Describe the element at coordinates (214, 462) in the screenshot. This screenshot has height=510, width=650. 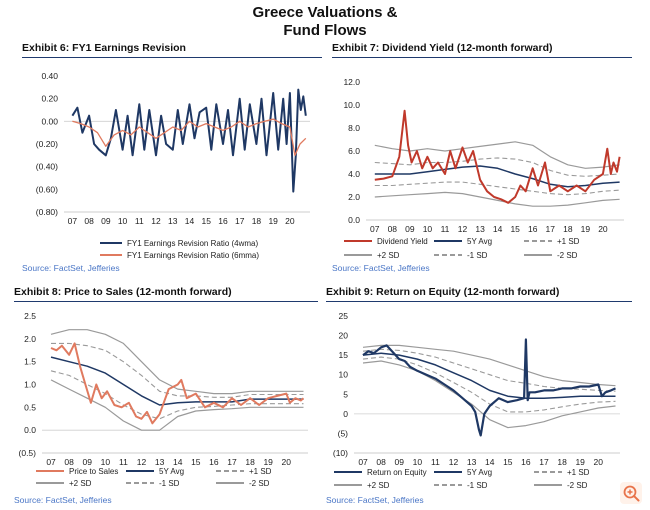
I see `ex8-xtick-label: 16` at that location.